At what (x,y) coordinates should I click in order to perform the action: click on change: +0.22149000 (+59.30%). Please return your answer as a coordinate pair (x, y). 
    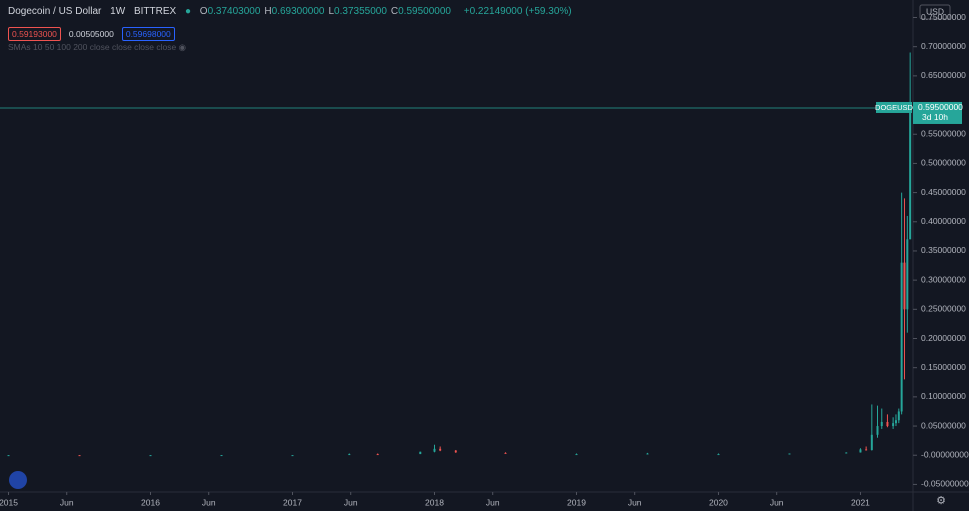
    Looking at the image, I should click on (517, 11).